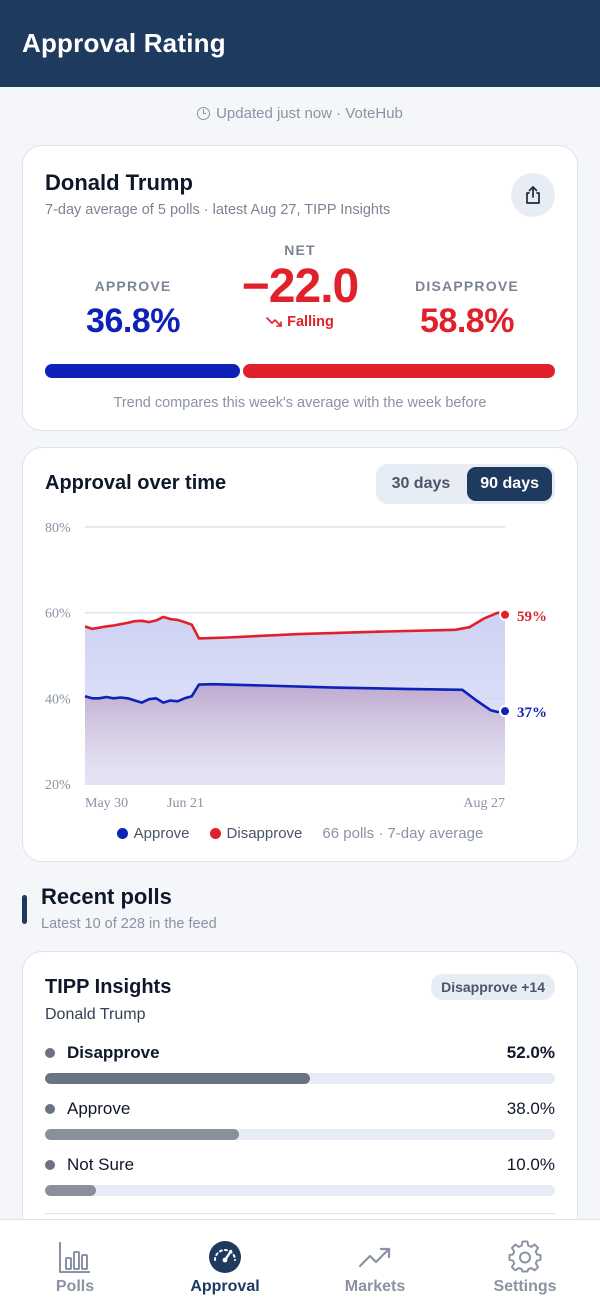 Image resolution: width=600 pixels, height=1304 pixels. Describe the element at coordinates (300, 1175) in the screenshot. I see `answer-row: Not Sure 10.0%` at that location.